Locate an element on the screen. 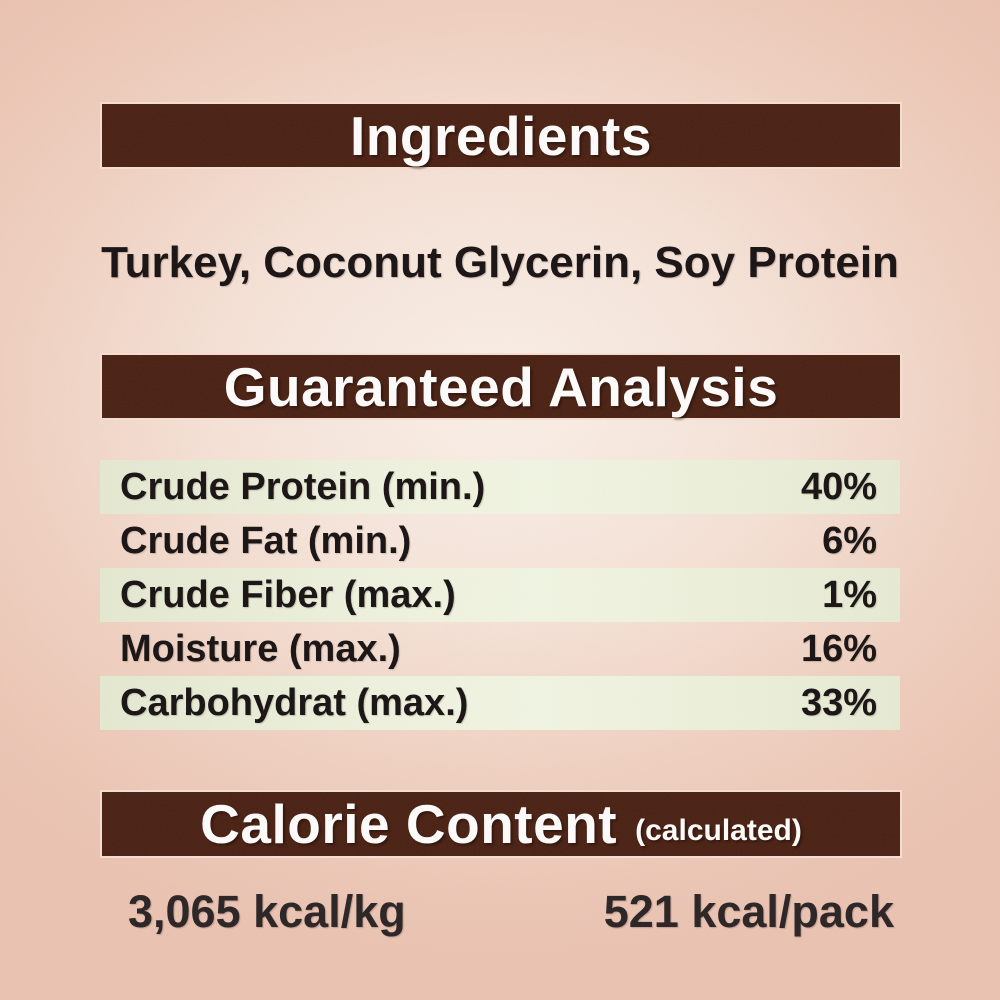 This screenshot has height=1000, width=1000. calorie-content-subtitle: (calculated) is located at coordinates (718, 830).